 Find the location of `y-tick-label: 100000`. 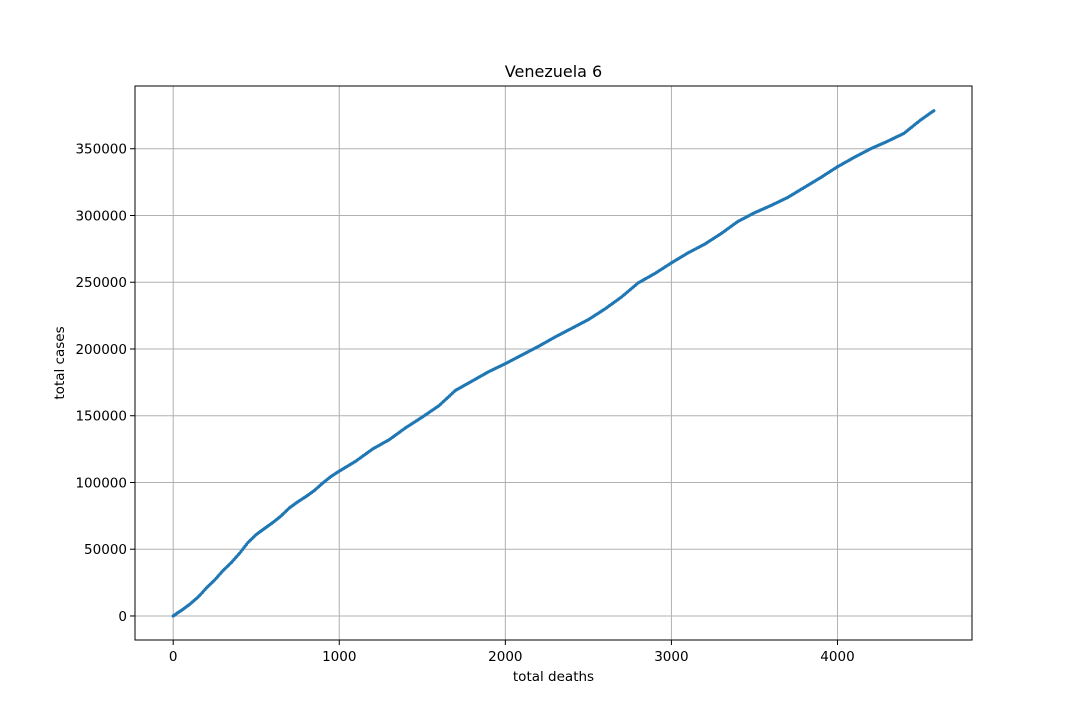

y-tick-label: 100000 is located at coordinates (101, 483).